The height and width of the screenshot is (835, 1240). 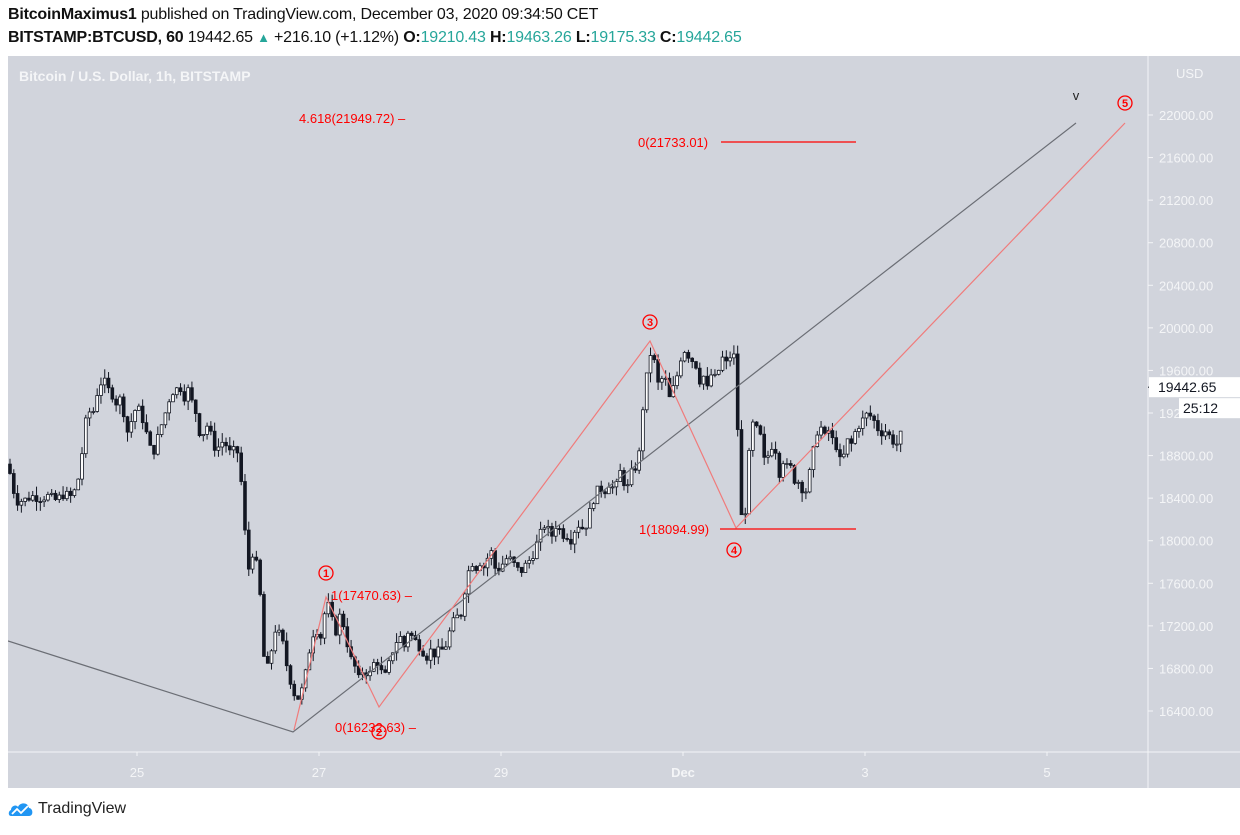 I want to click on price-tick-label: 17200.00, so click(x=1186, y=626).